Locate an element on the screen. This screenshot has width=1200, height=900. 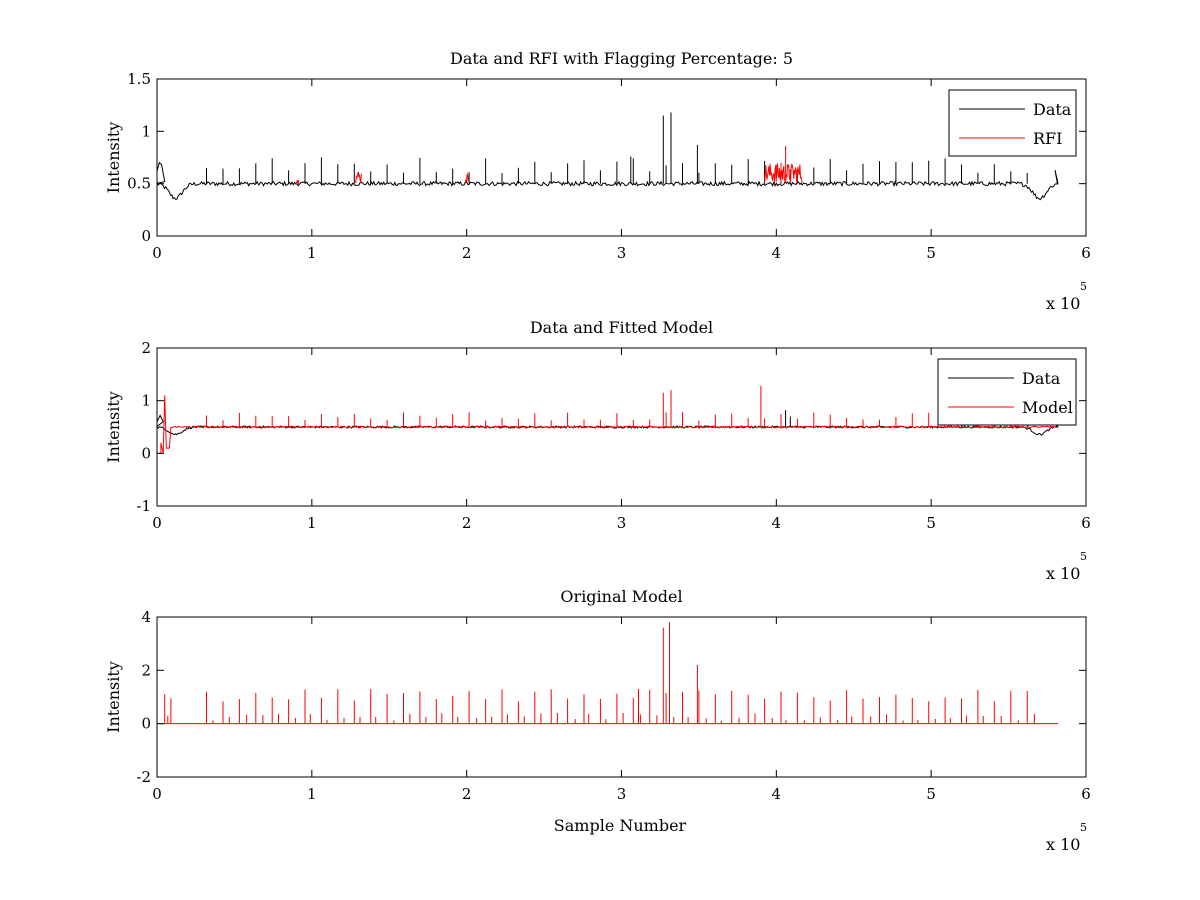
legend-entry-label: RFI is located at coordinates (1047, 138).